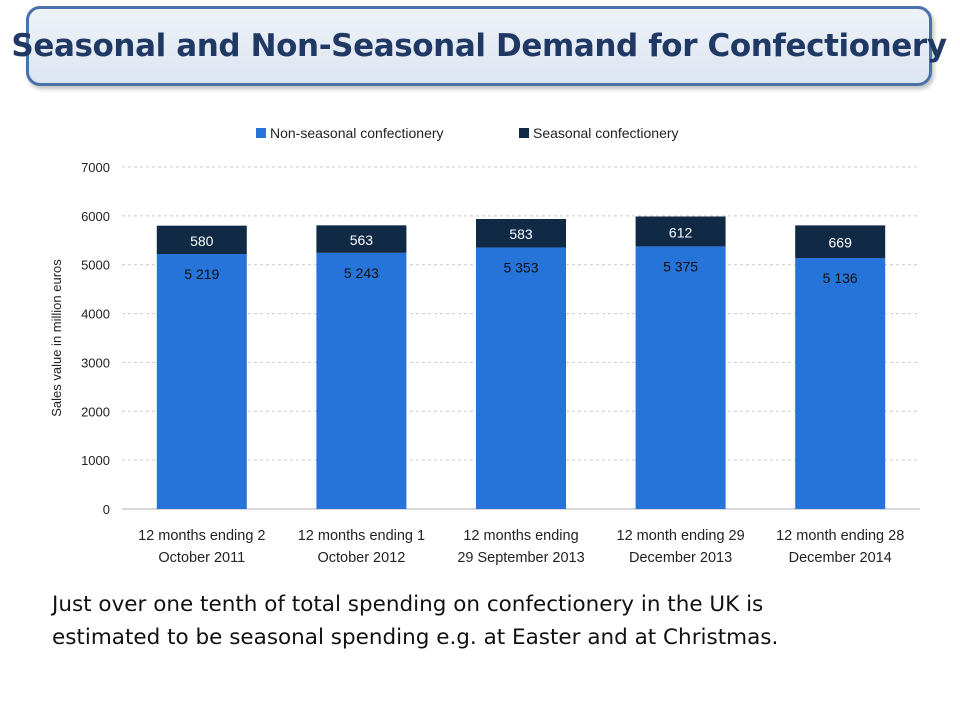  I want to click on x-tick-label: 12 months ending, so click(520, 536).